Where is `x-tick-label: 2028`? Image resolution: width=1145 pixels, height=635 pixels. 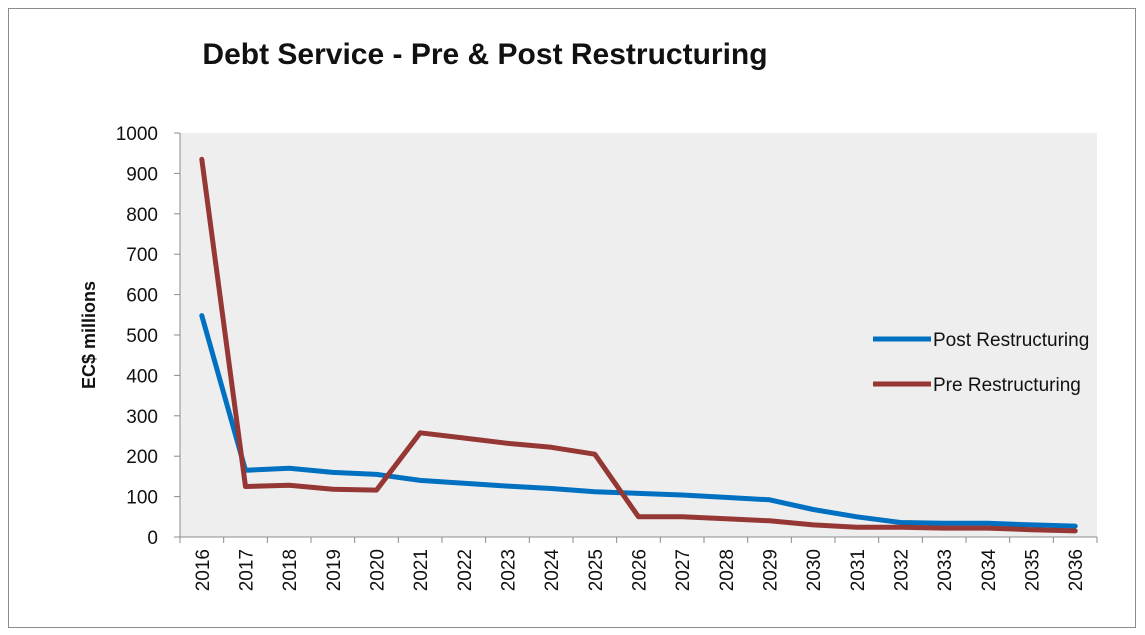
x-tick-label: 2028 is located at coordinates (727, 570).